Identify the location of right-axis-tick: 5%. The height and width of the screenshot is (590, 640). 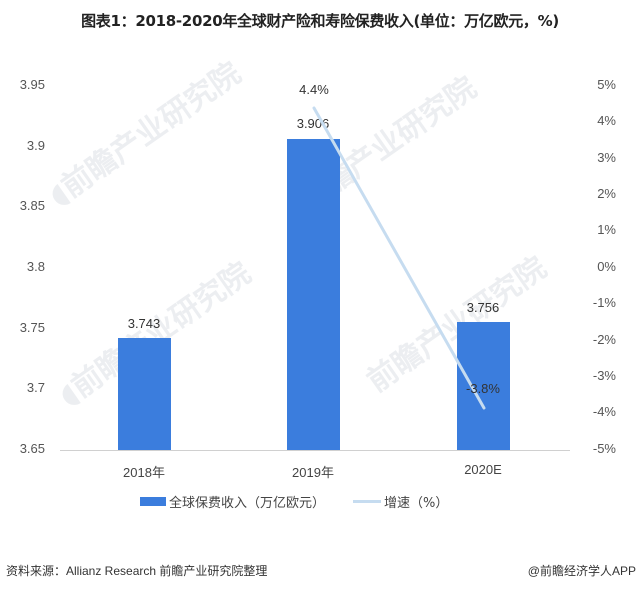
(606, 84).